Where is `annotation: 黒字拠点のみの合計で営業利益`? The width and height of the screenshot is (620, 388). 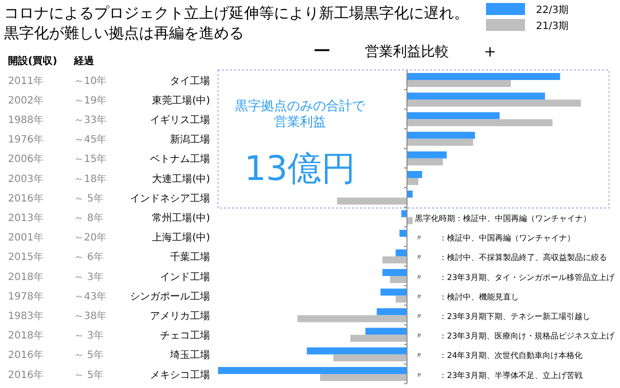
annotation: 黒字拠点のみの合計で営業利益 is located at coordinates (300, 114).